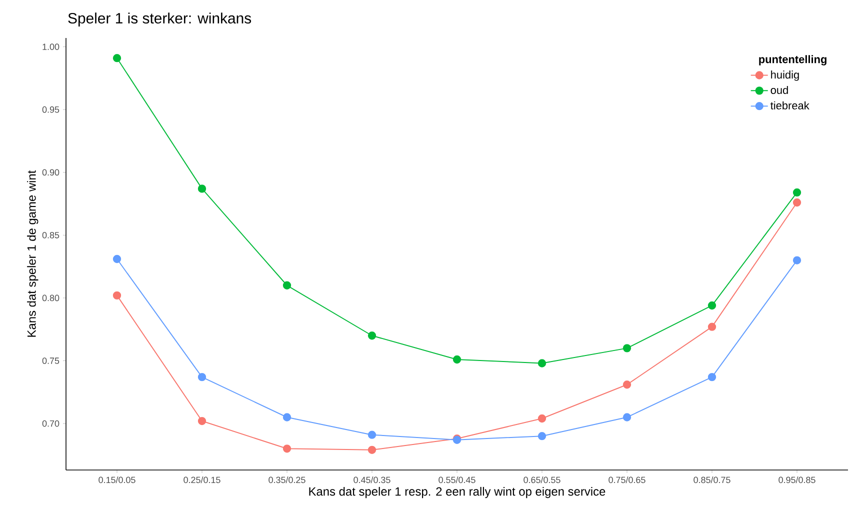 The width and height of the screenshot is (861, 510). Describe the element at coordinates (202, 480) in the screenshot. I see `x-tick-label: 0.25/0.15` at that location.